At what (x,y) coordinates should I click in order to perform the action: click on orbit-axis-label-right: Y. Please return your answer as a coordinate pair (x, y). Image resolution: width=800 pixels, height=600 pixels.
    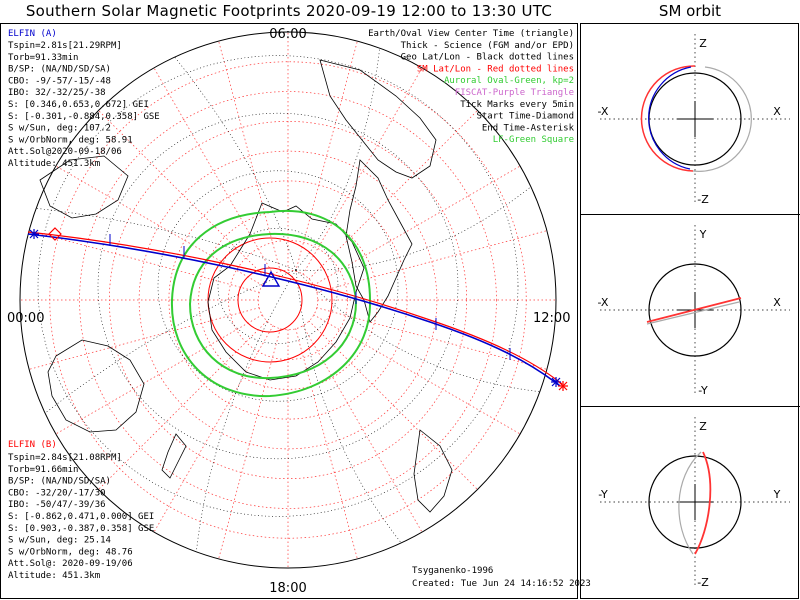
    Looking at the image, I should click on (777, 494).